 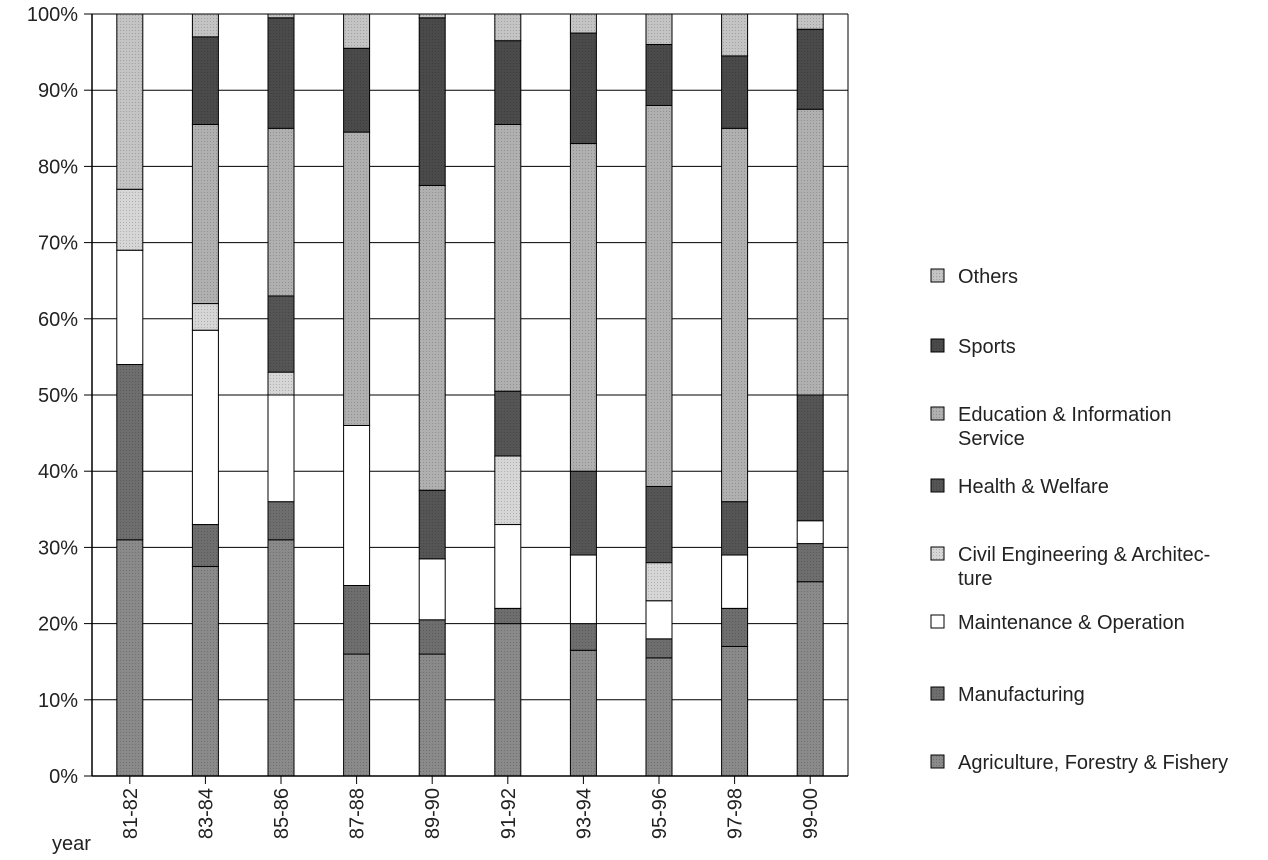 I want to click on x-tick-label: 95-96, so click(x=660, y=813).